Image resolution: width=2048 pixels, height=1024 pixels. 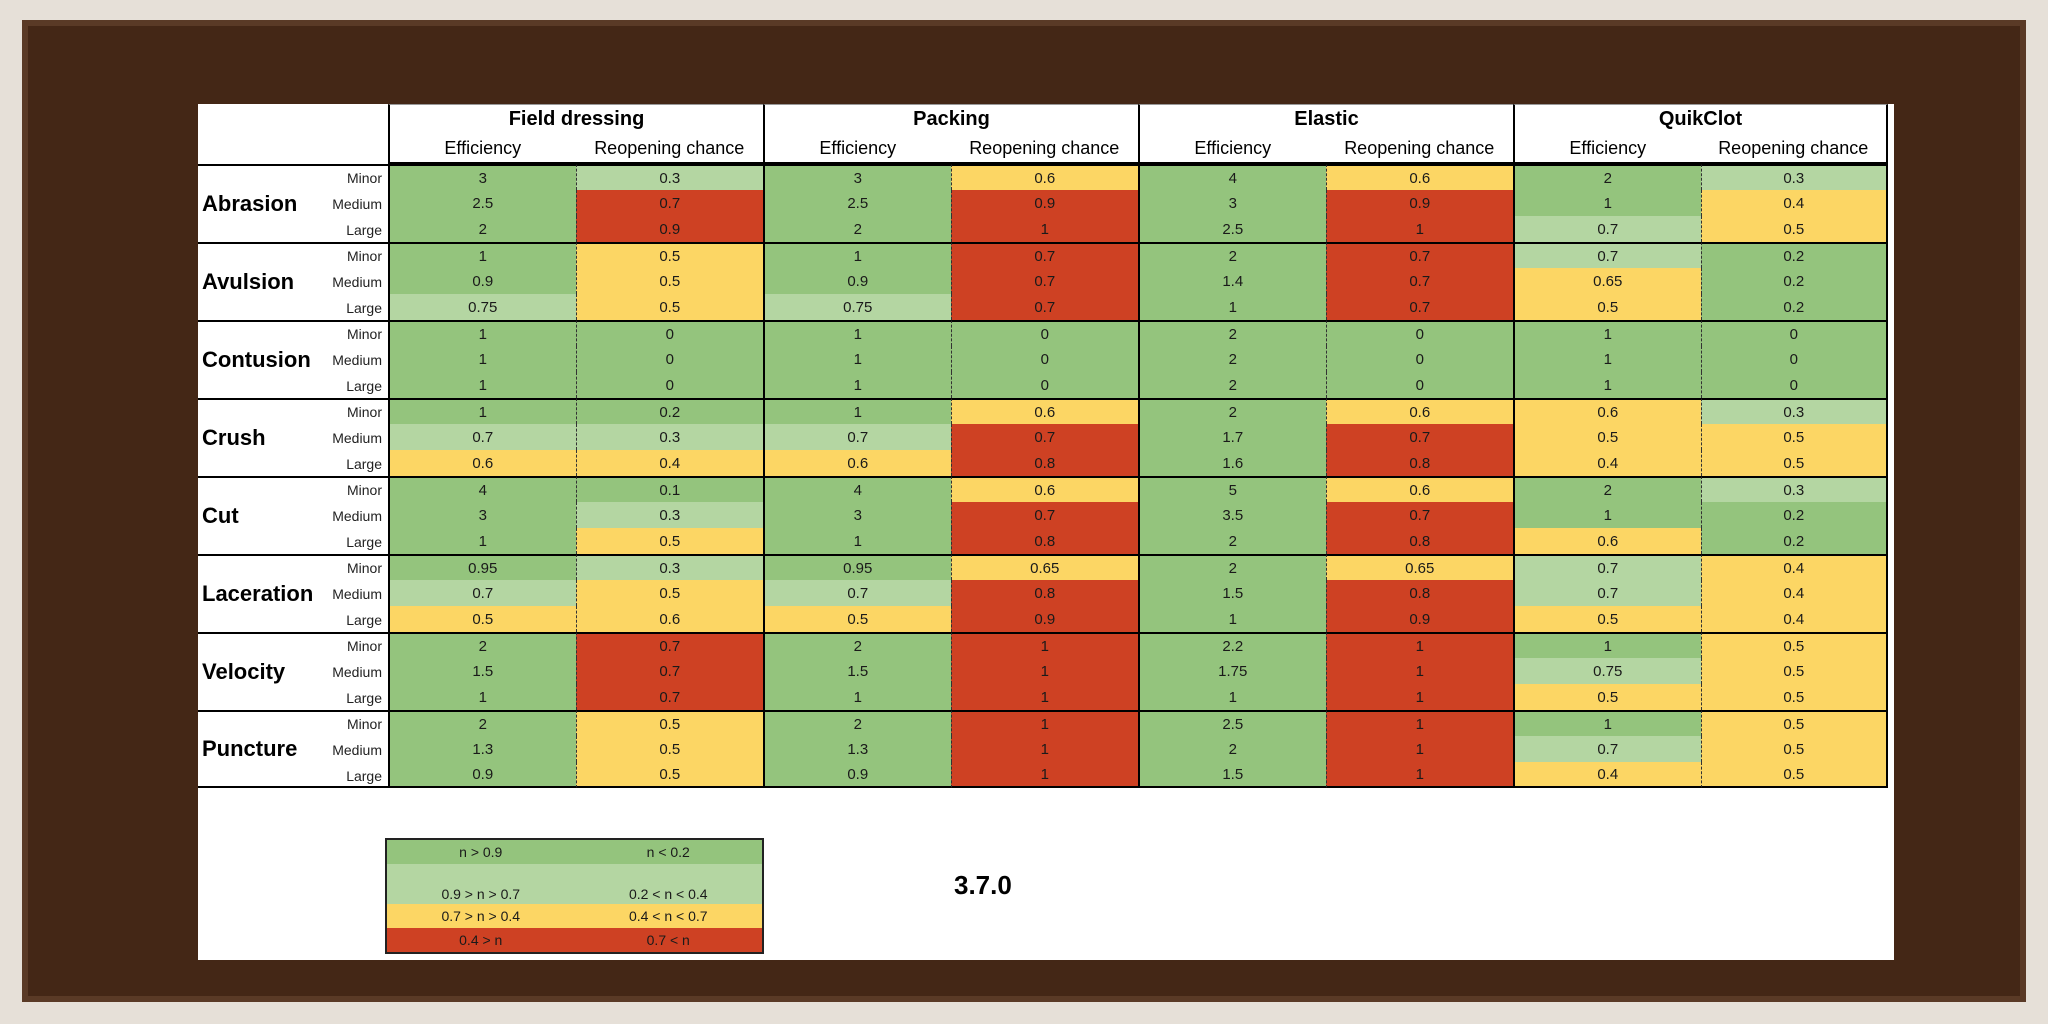 What do you see at coordinates (1232, 203) in the screenshot?
I see `table-cell: 3` at bounding box center [1232, 203].